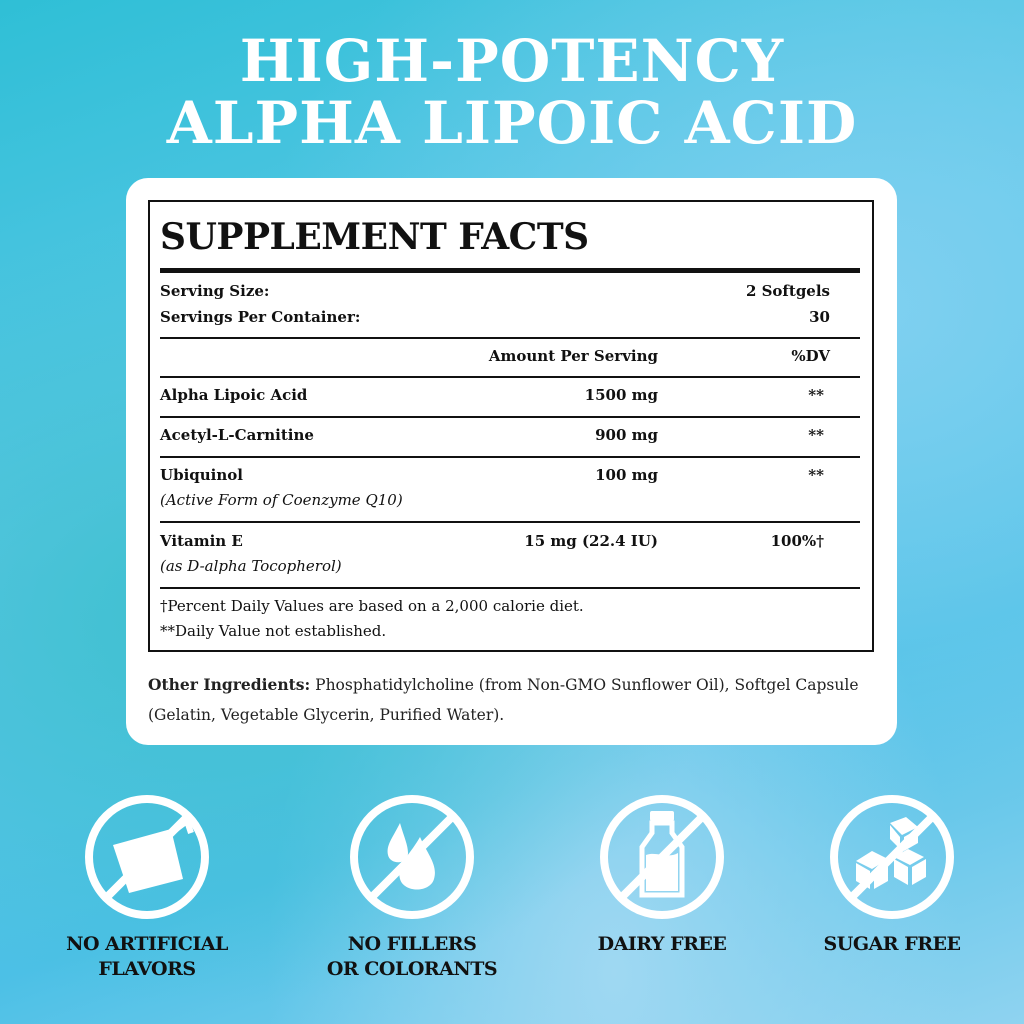 The width and height of the screenshot is (1024, 1024). What do you see at coordinates (201, 475) in the screenshot?
I see `row-name: Ubiquinol` at bounding box center [201, 475].